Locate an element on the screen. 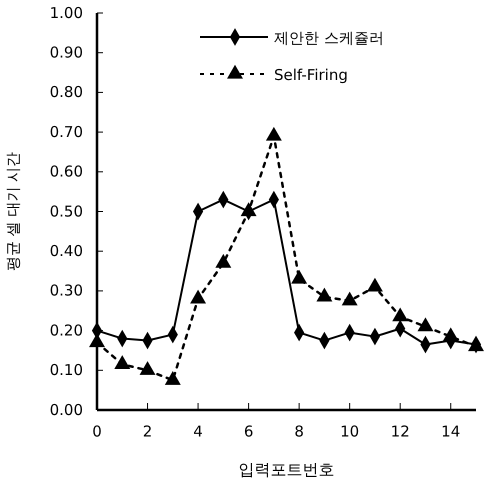  y-tick-label: 0.60 is located at coordinates (66, 171).